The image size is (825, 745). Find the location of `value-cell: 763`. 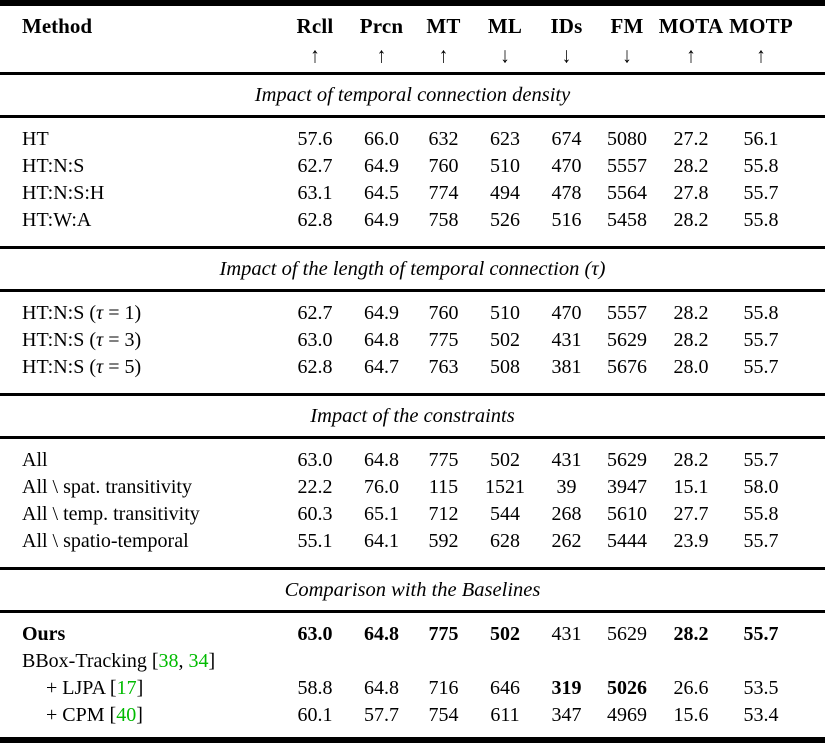

value-cell: 763 is located at coordinates (443, 367).